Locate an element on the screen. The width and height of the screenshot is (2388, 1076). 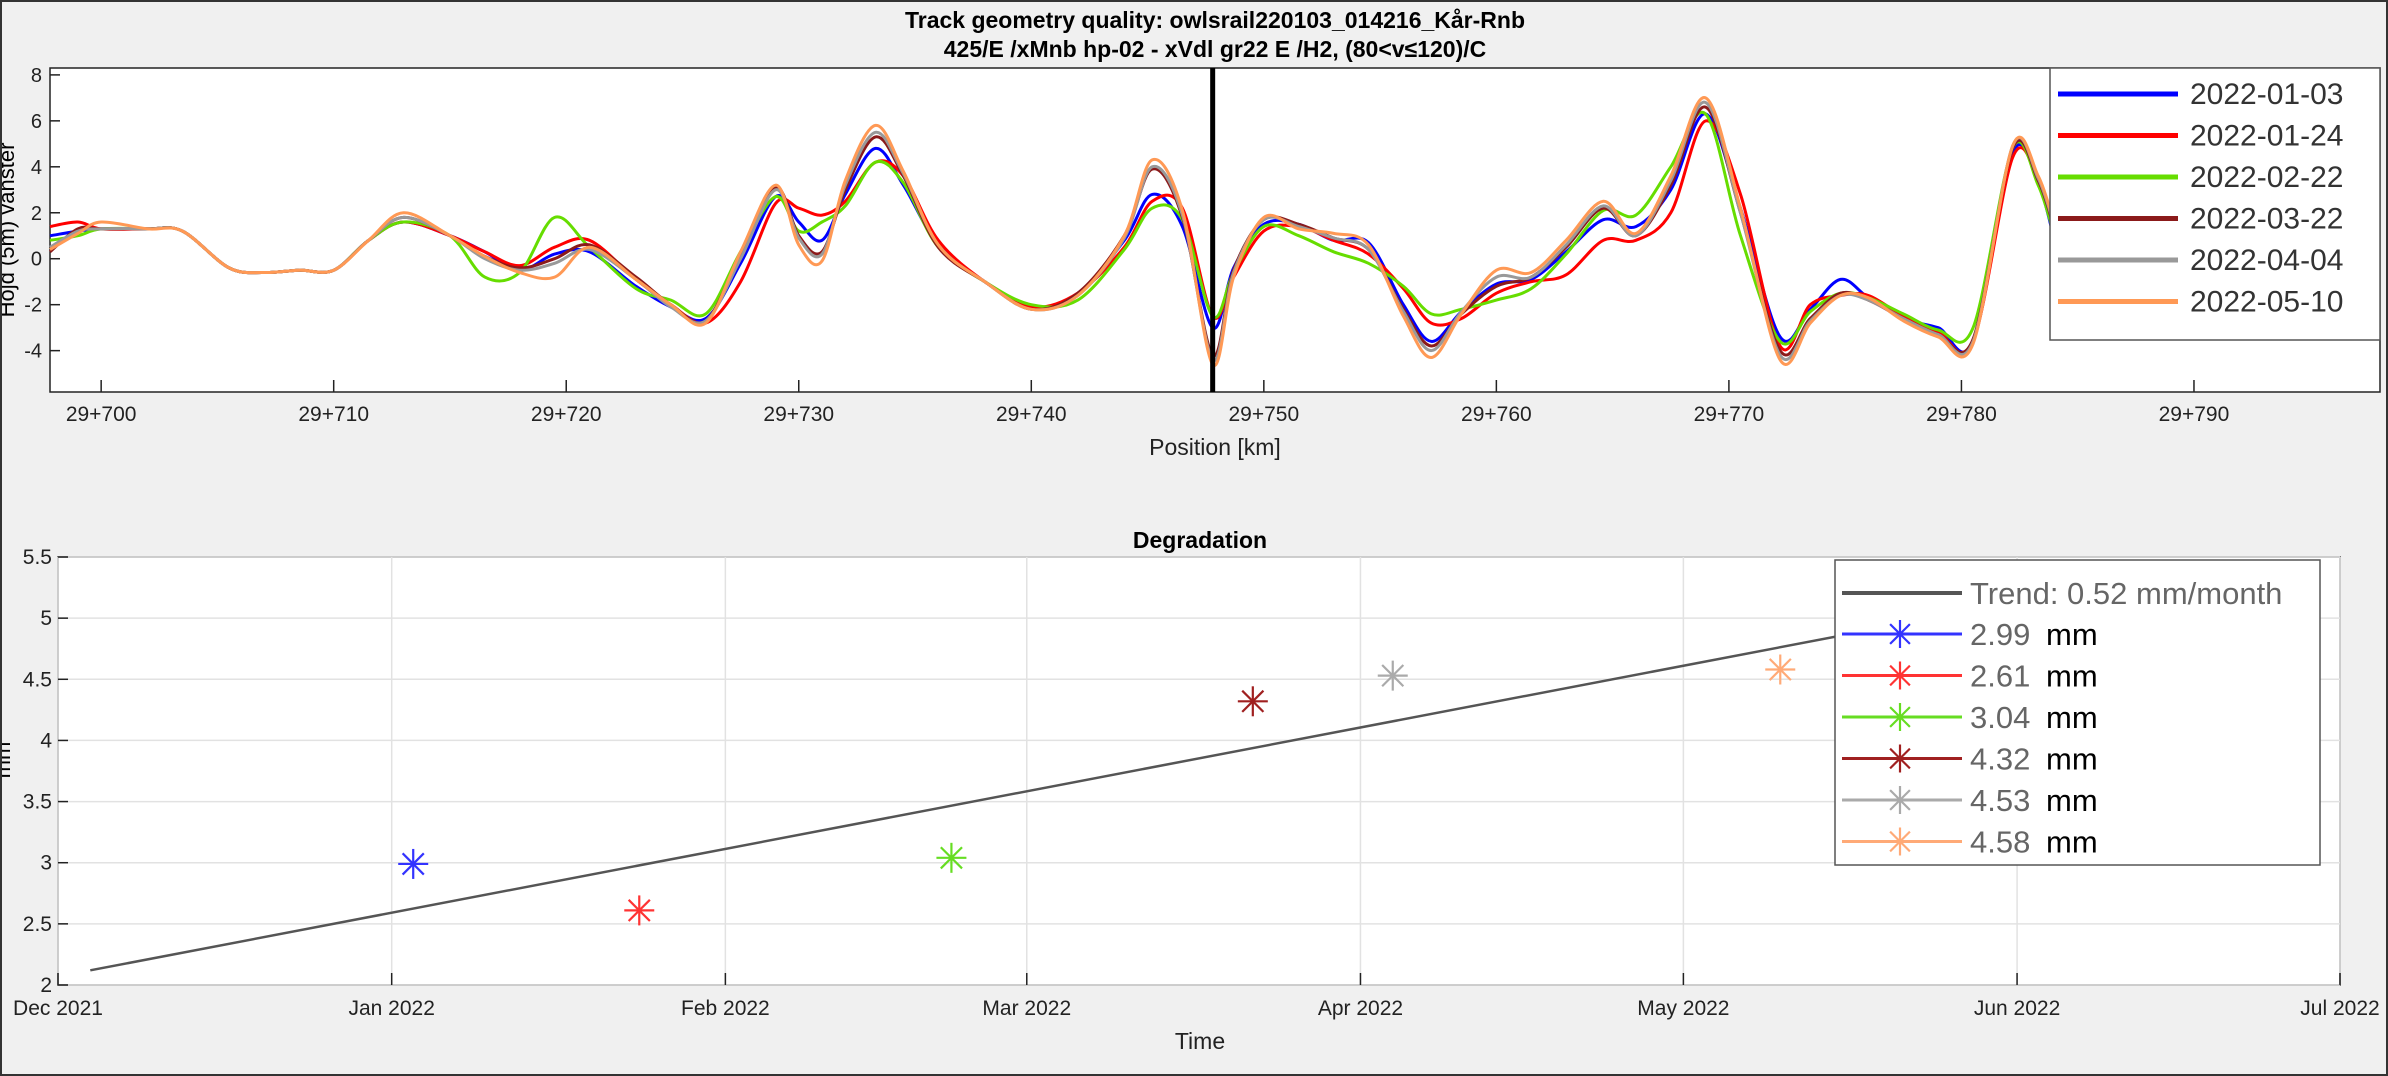
top-y-ticks: -4 -2 0 2 4 6 8 is located at coordinates (42, 214).